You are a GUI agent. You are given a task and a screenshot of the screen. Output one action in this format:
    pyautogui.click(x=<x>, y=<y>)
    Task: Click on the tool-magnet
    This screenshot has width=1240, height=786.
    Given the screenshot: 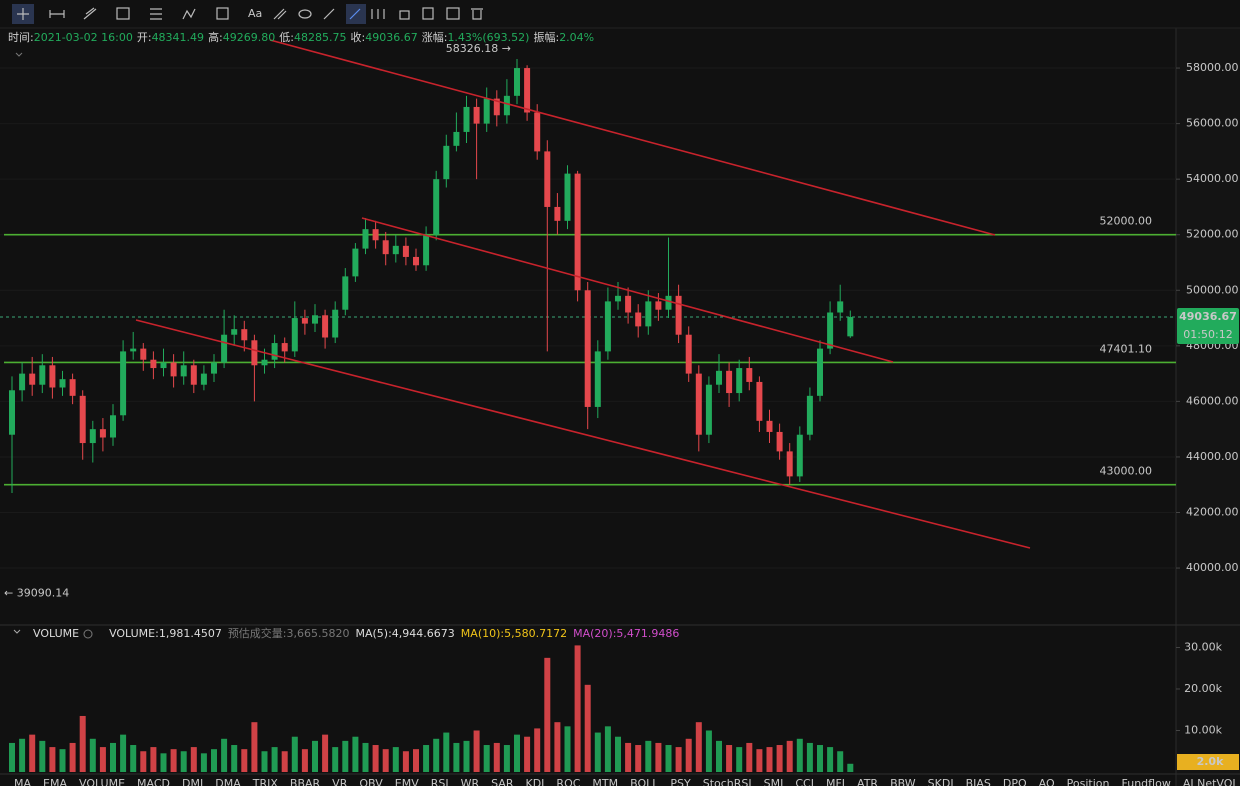 What is the action you would take?
    pyautogui.click(x=355, y=14)
    